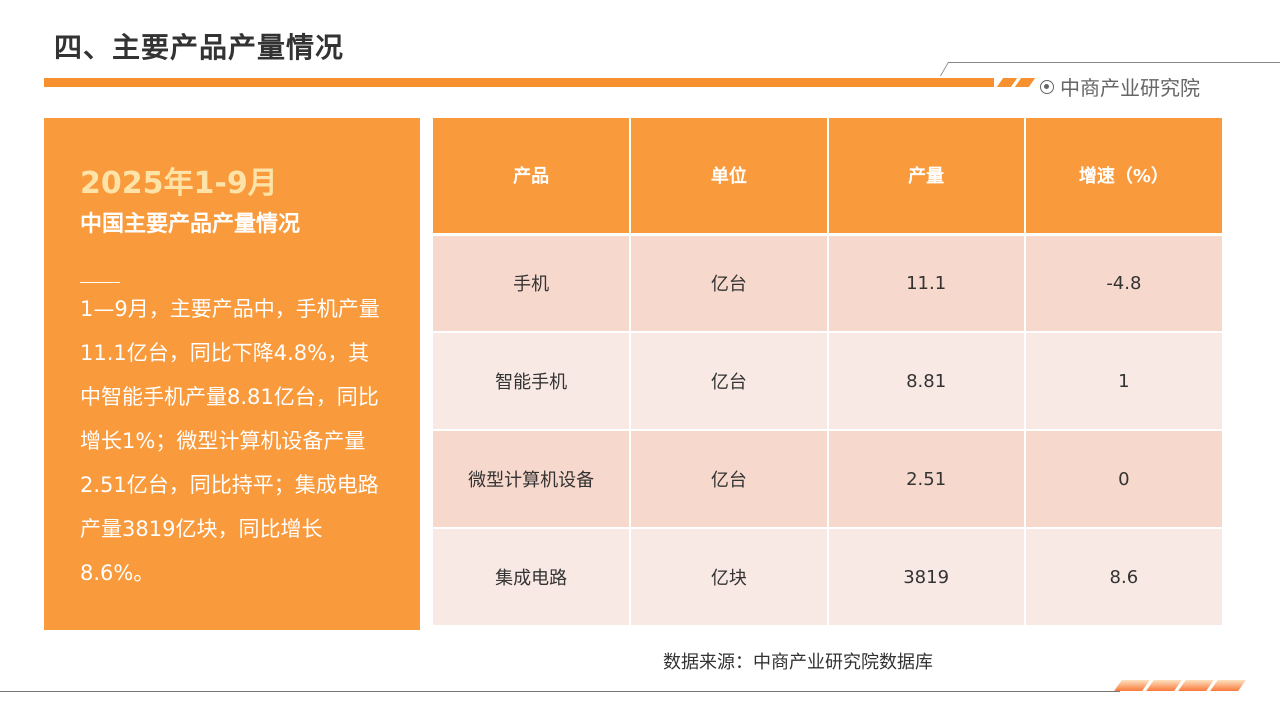  Describe the element at coordinates (926, 479) in the screenshot. I see `cell-output: 2.51` at that location.